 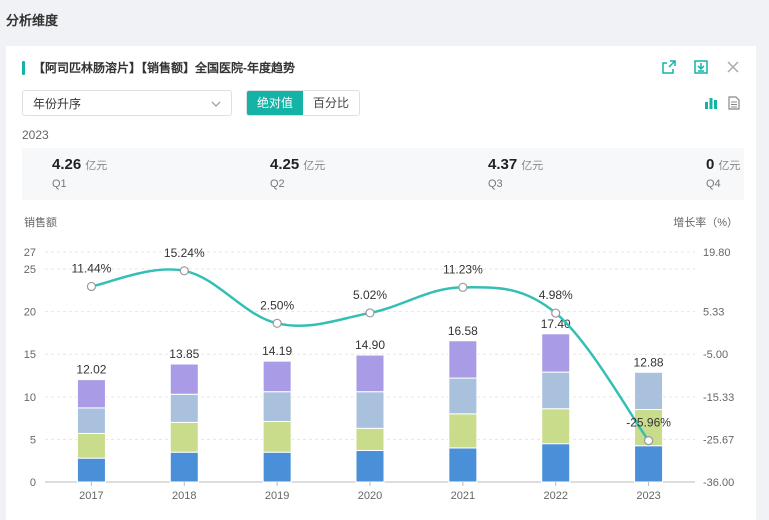 What do you see at coordinates (648, 496) in the screenshot?
I see `x-tick-label: 2023` at bounding box center [648, 496].